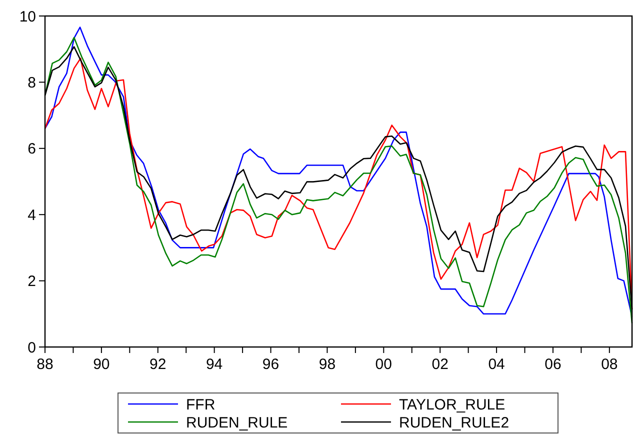 The image size is (633, 436). Describe the element at coordinates (158, 364) in the screenshot. I see `x-tick-label: 92` at that location.